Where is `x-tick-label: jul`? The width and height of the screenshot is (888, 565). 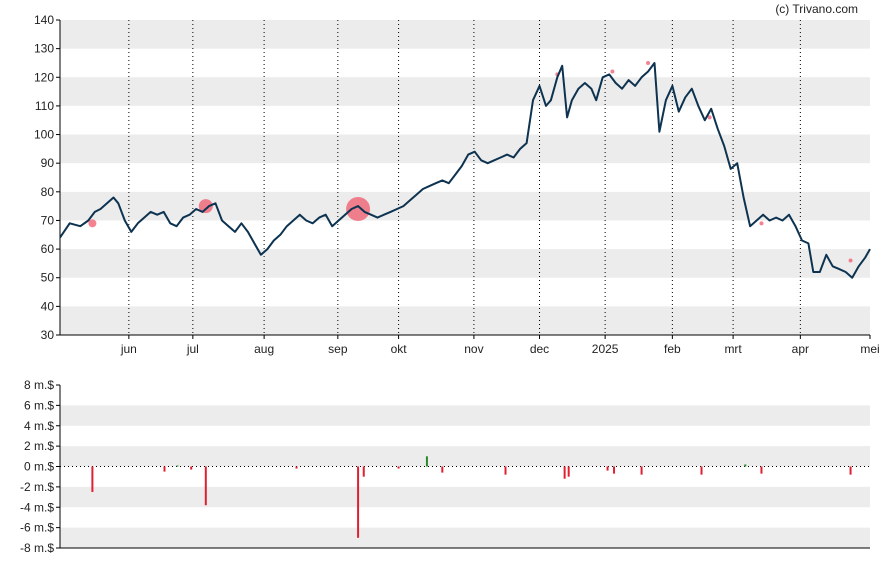
x-tick-label: jul is located at coordinates (192, 349).